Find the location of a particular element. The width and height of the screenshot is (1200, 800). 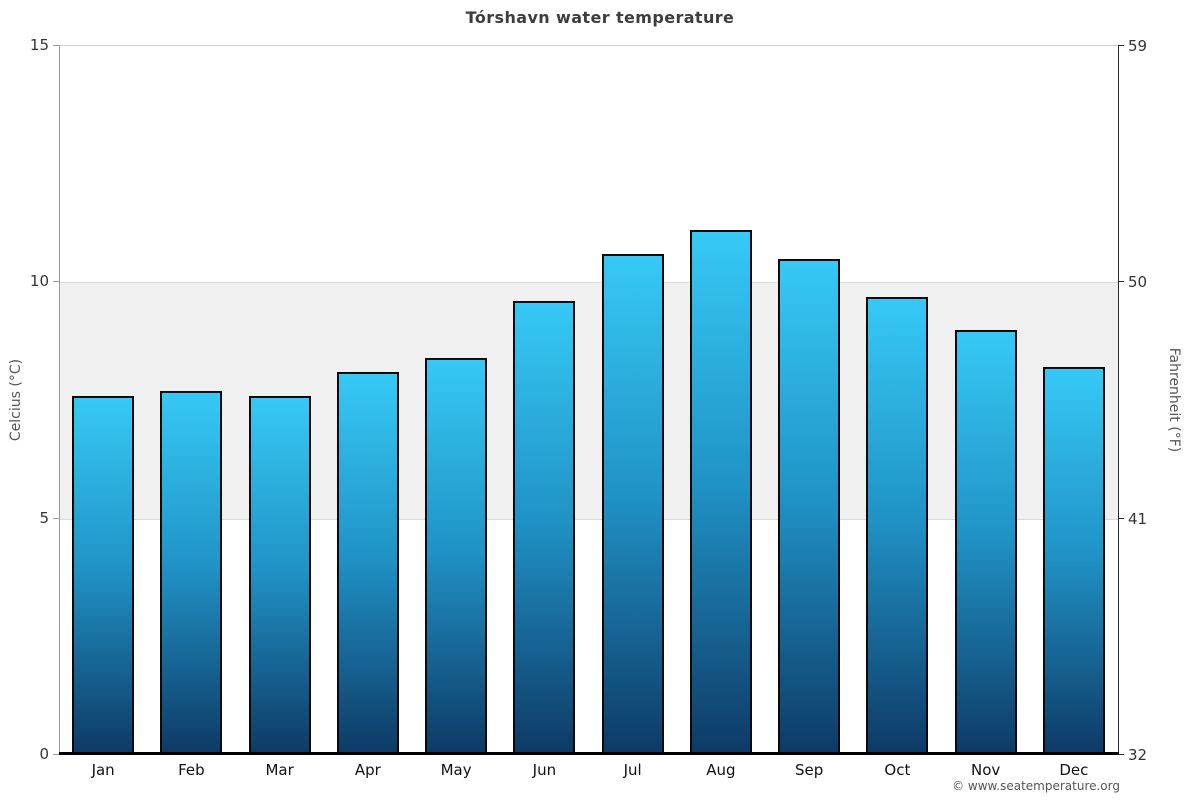

month-label-apr: Apr is located at coordinates (367, 770).